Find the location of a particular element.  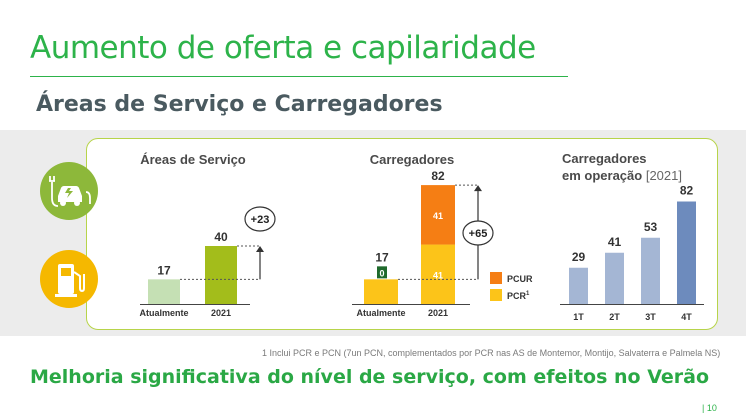

chart3-value-label: 53 is located at coordinates (651, 227).